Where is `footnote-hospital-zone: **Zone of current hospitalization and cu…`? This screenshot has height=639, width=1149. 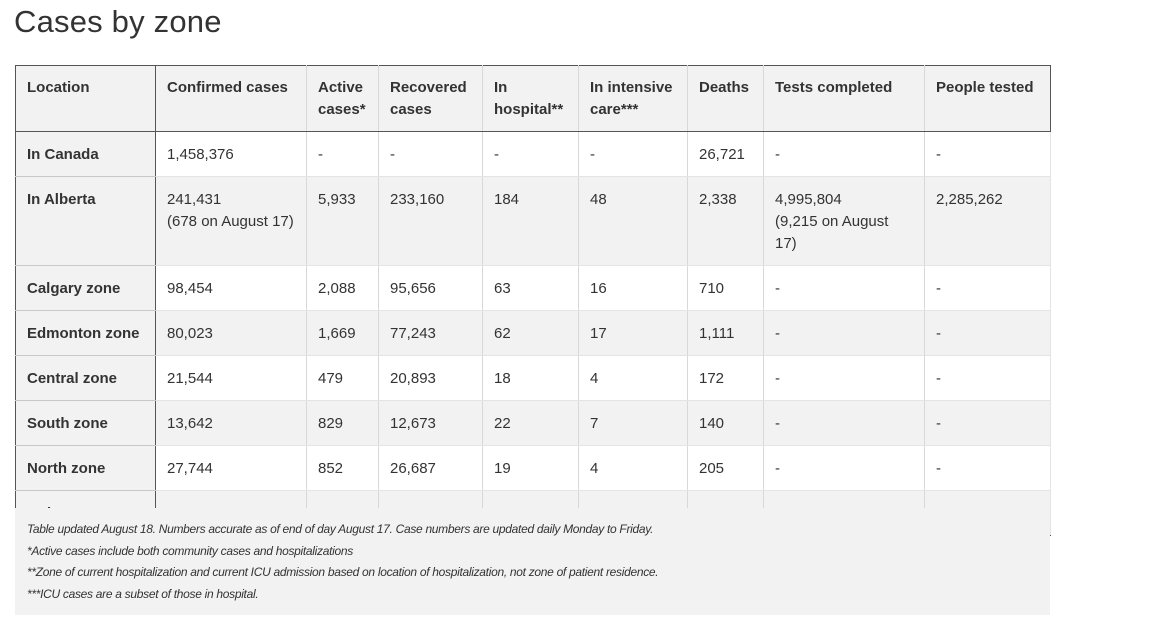 footnote-hospital-zone: **Zone of current hospitalization and cu… is located at coordinates (343, 572).